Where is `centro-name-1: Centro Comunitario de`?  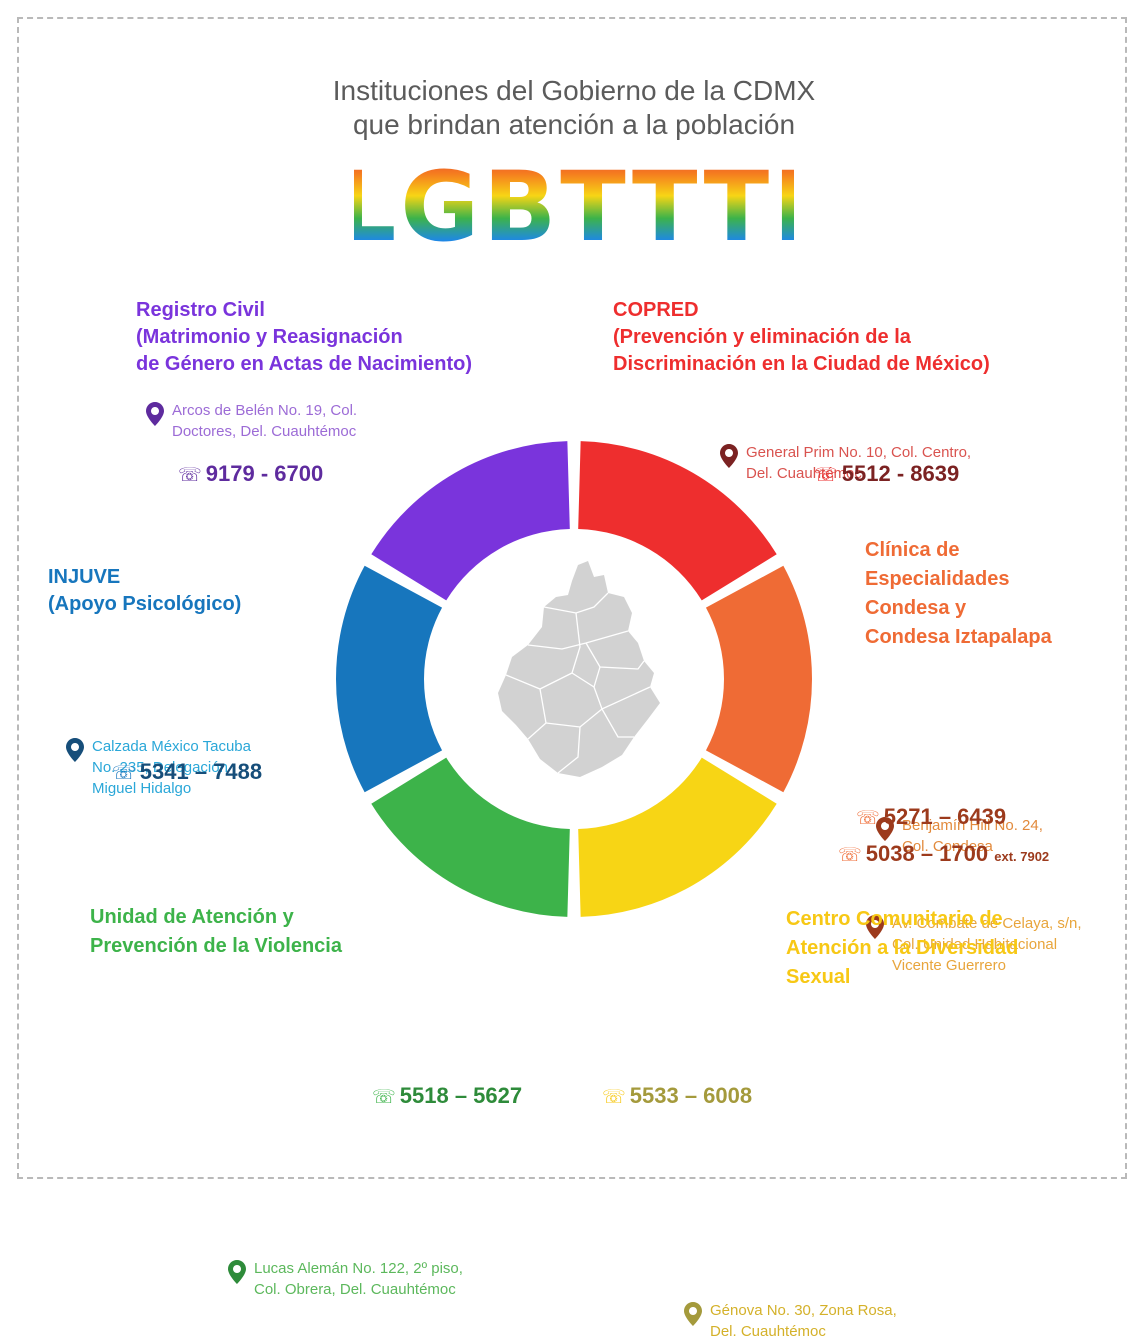
centro-name-1: Centro Comunitario de is located at coordinates (894, 919).